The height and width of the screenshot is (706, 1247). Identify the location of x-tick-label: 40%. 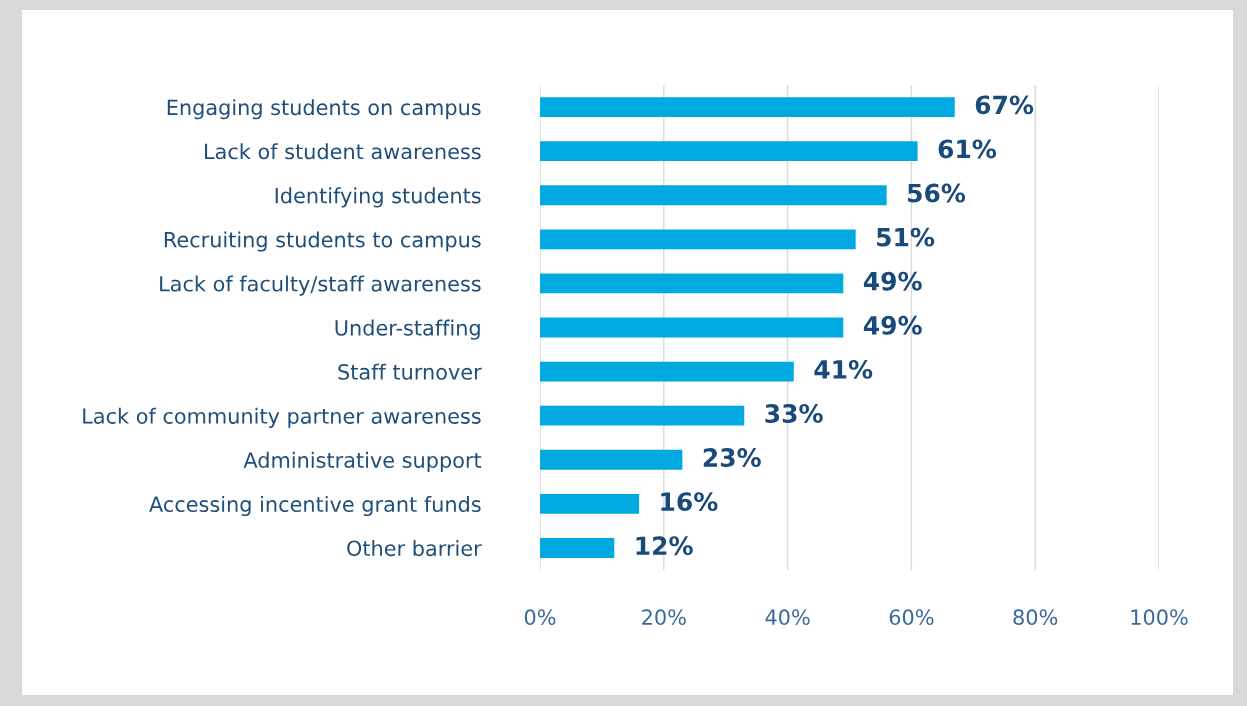
(787, 617).